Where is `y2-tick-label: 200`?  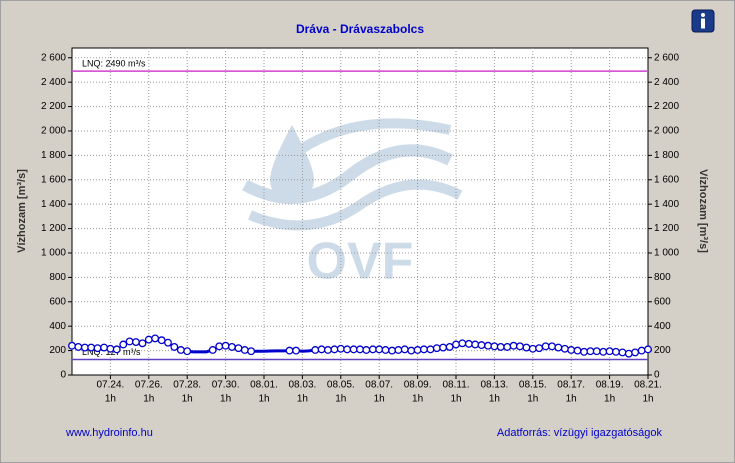
y2-tick-label: 200 is located at coordinates (662, 350).